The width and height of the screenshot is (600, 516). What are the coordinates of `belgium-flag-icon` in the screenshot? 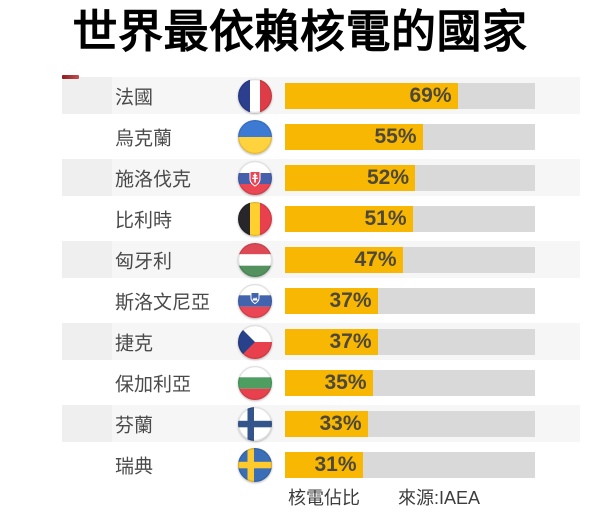 It's located at (255, 218).